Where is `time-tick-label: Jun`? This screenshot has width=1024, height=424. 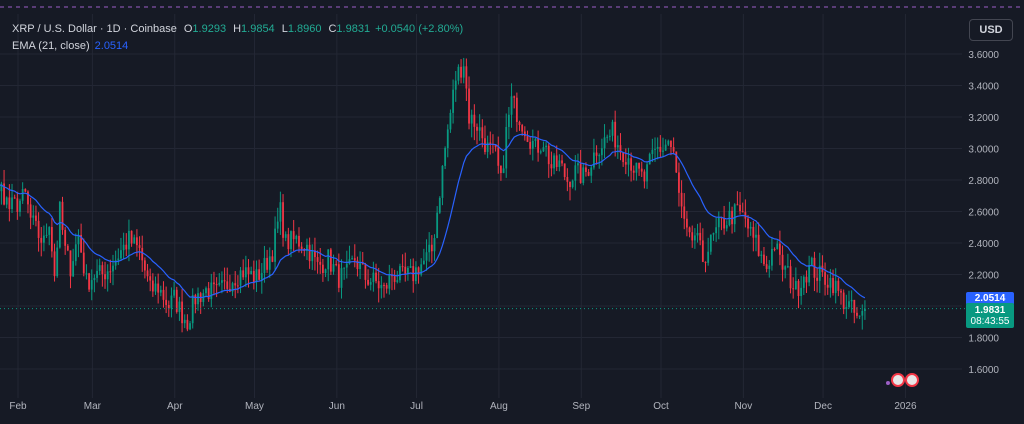
time-tick-label: Jun is located at coordinates (337, 406).